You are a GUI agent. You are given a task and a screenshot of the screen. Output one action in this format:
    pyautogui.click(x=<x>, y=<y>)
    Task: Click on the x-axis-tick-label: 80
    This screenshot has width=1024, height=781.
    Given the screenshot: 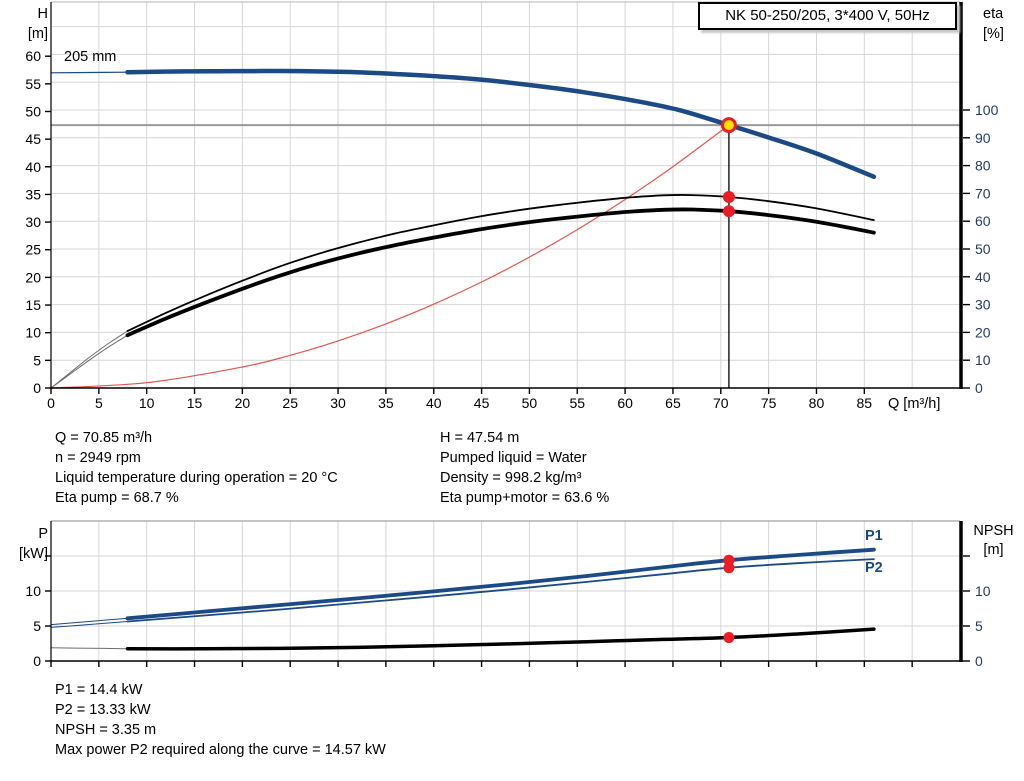 What is the action you would take?
    pyautogui.click(x=817, y=403)
    